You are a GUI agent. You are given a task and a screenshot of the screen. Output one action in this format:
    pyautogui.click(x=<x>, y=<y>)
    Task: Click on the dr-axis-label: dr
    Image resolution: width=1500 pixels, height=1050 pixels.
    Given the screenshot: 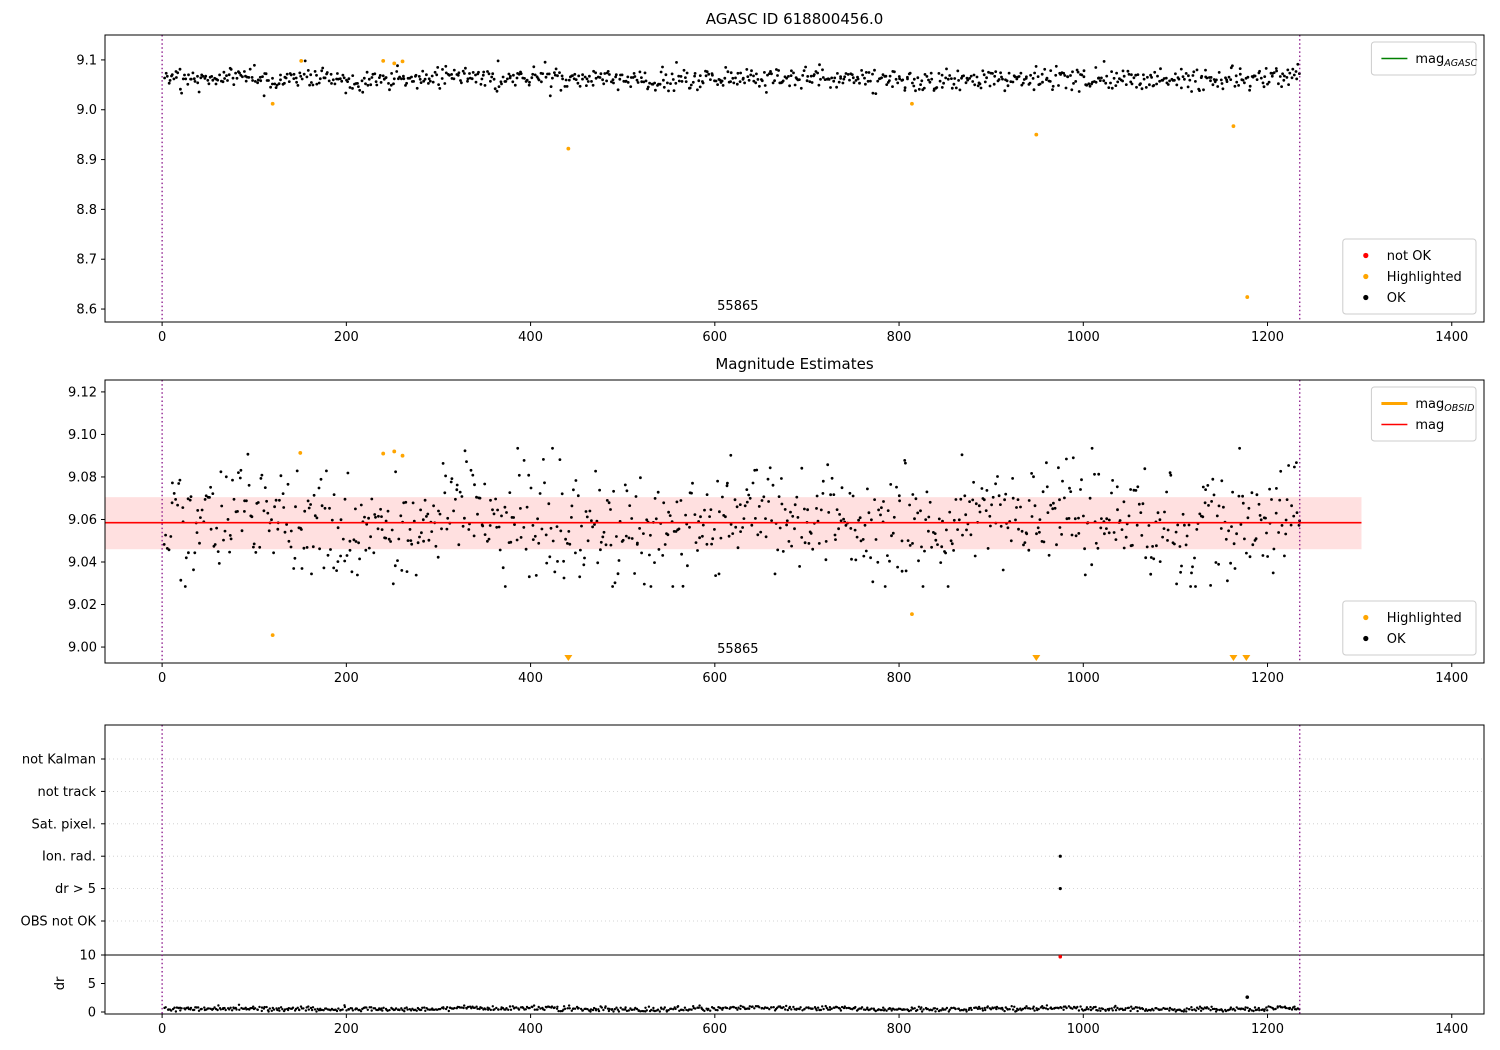 What is the action you would take?
    pyautogui.click(x=60, y=983)
    